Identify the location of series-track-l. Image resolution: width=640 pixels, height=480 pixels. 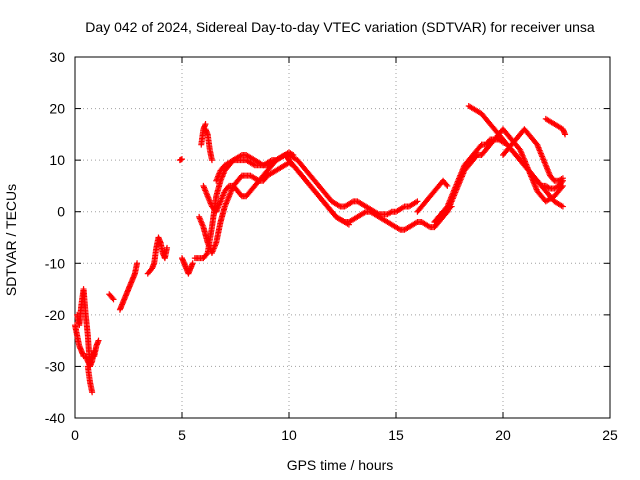
(203, 134).